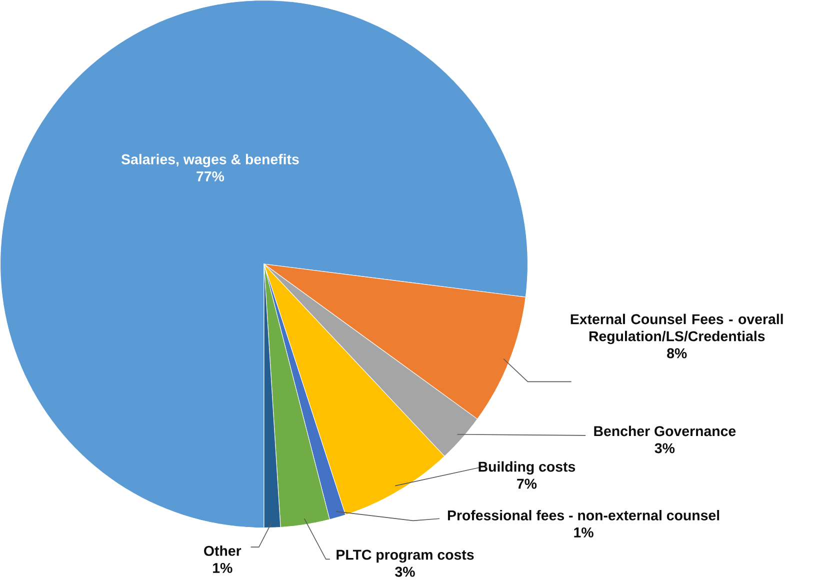  What do you see at coordinates (210, 161) in the screenshot?
I see `slice-label: Salaries, wages & benefits` at bounding box center [210, 161].